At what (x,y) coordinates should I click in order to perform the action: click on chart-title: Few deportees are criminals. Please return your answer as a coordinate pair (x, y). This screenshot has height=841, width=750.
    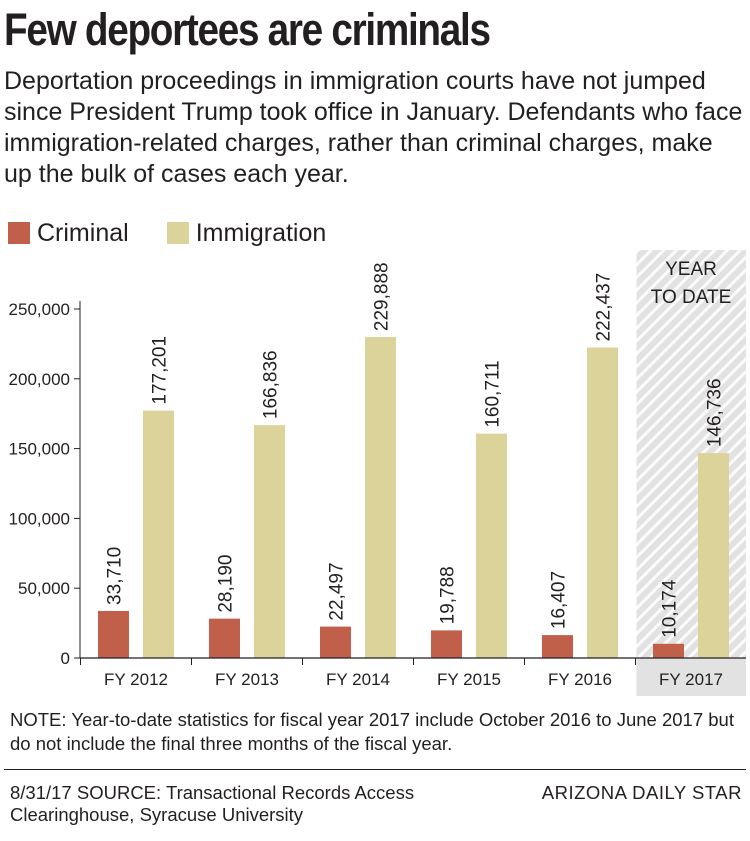
    Looking at the image, I should click on (247, 29).